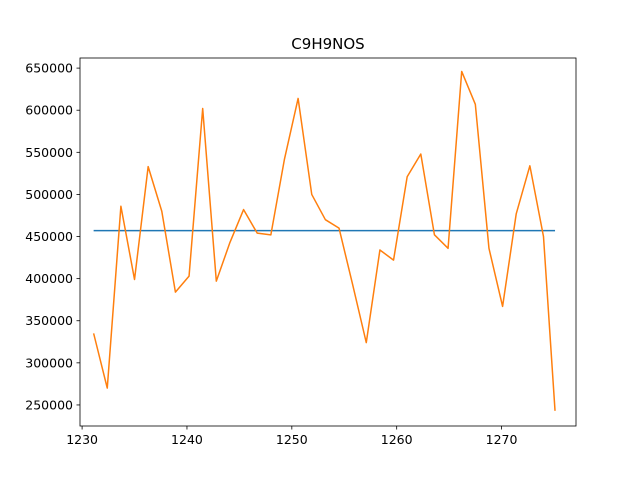 The height and width of the screenshot is (480, 640). Describe the element at coordinates (49, 236) in the screenshot. I see `y-tick-label: 450000` at that location.